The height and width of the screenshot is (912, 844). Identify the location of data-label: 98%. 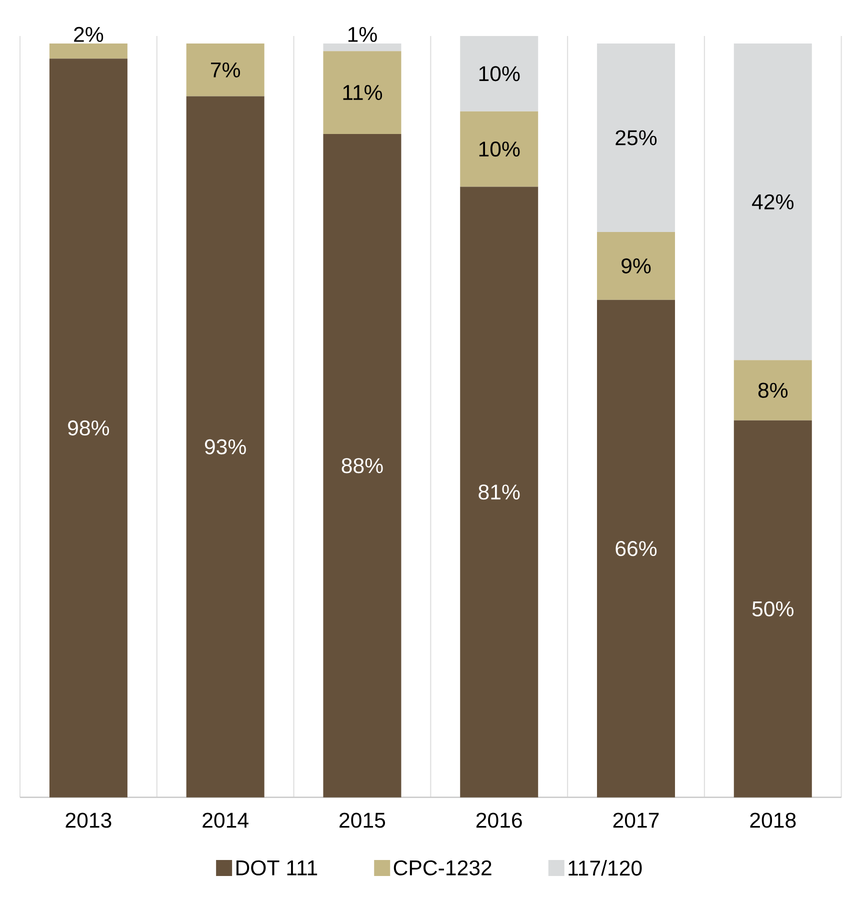
(89, 428).